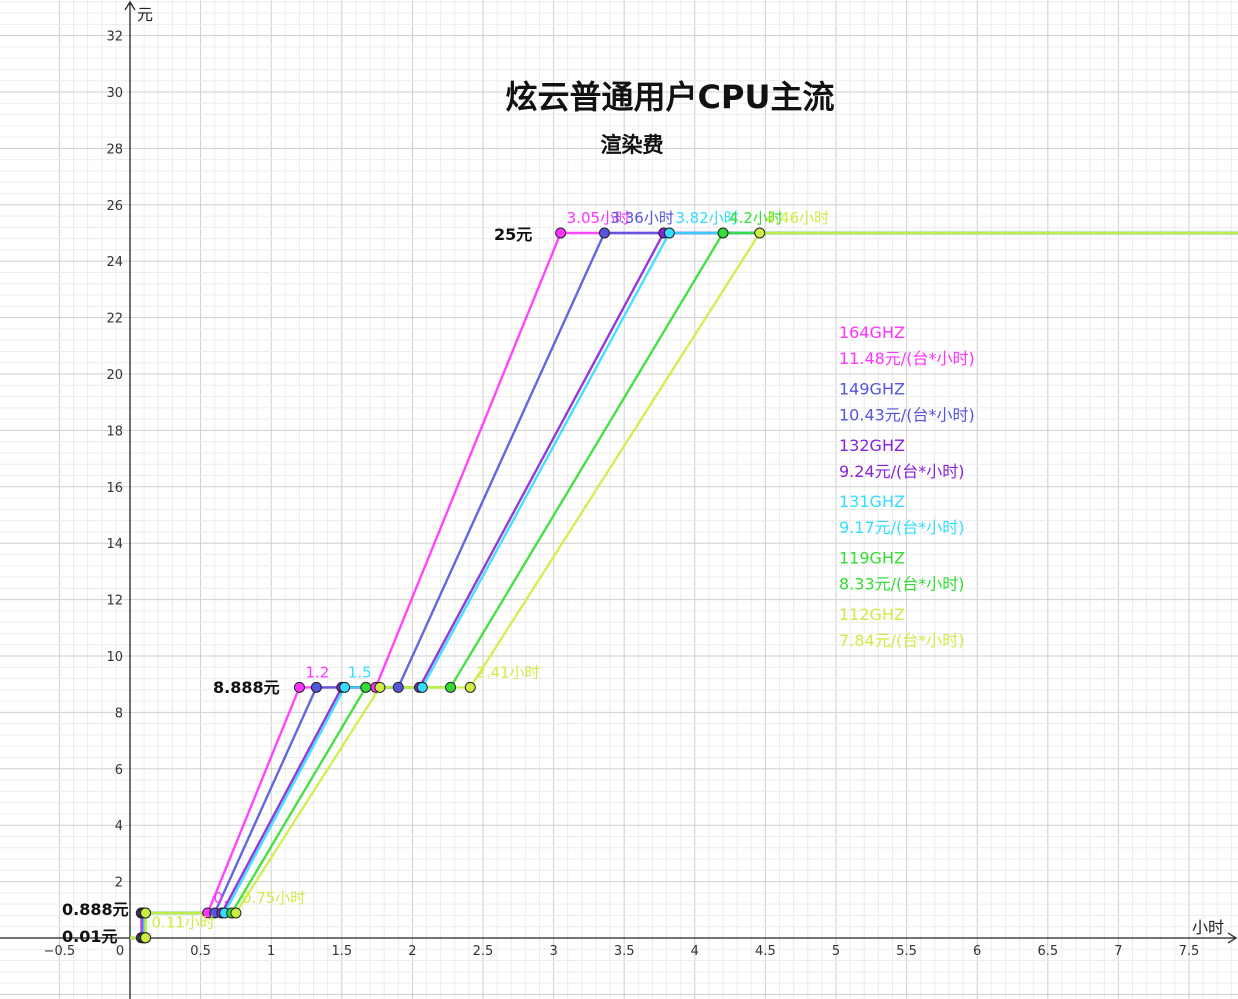  I want to click on y-tick-label: 18, so click(114, 431).